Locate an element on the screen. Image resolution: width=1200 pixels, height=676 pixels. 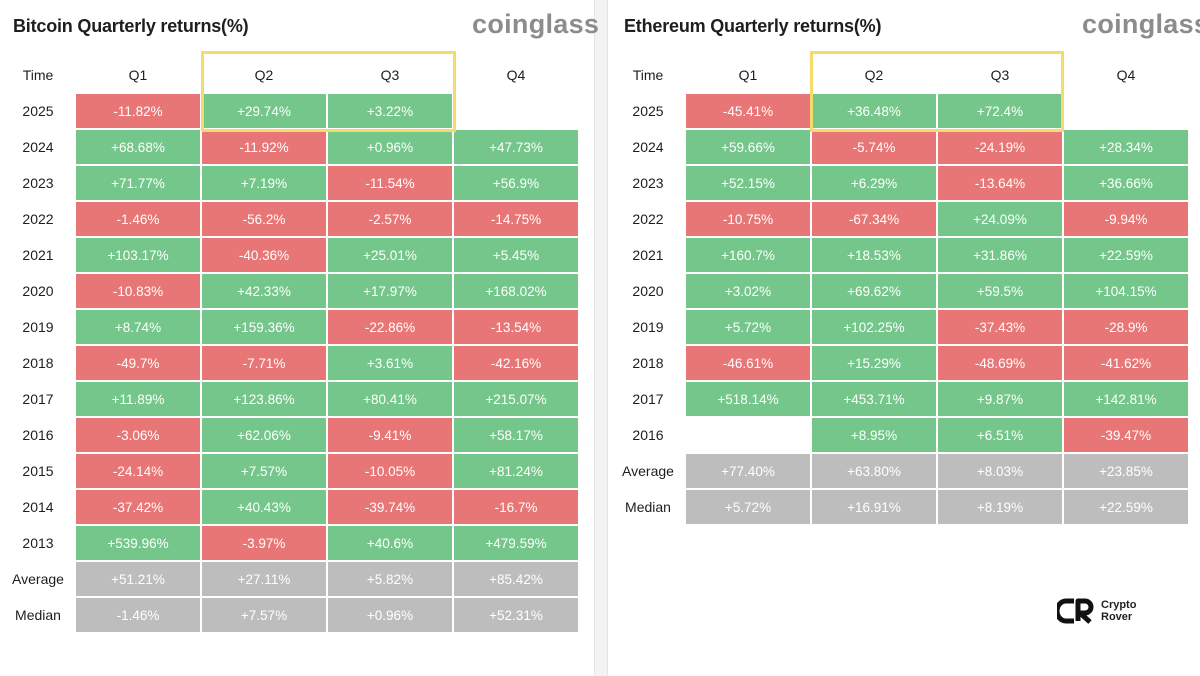
table-row-2020: 2020 +3.02% +69.62% +59.5% +104.15% is located at coordinates (900, 291).